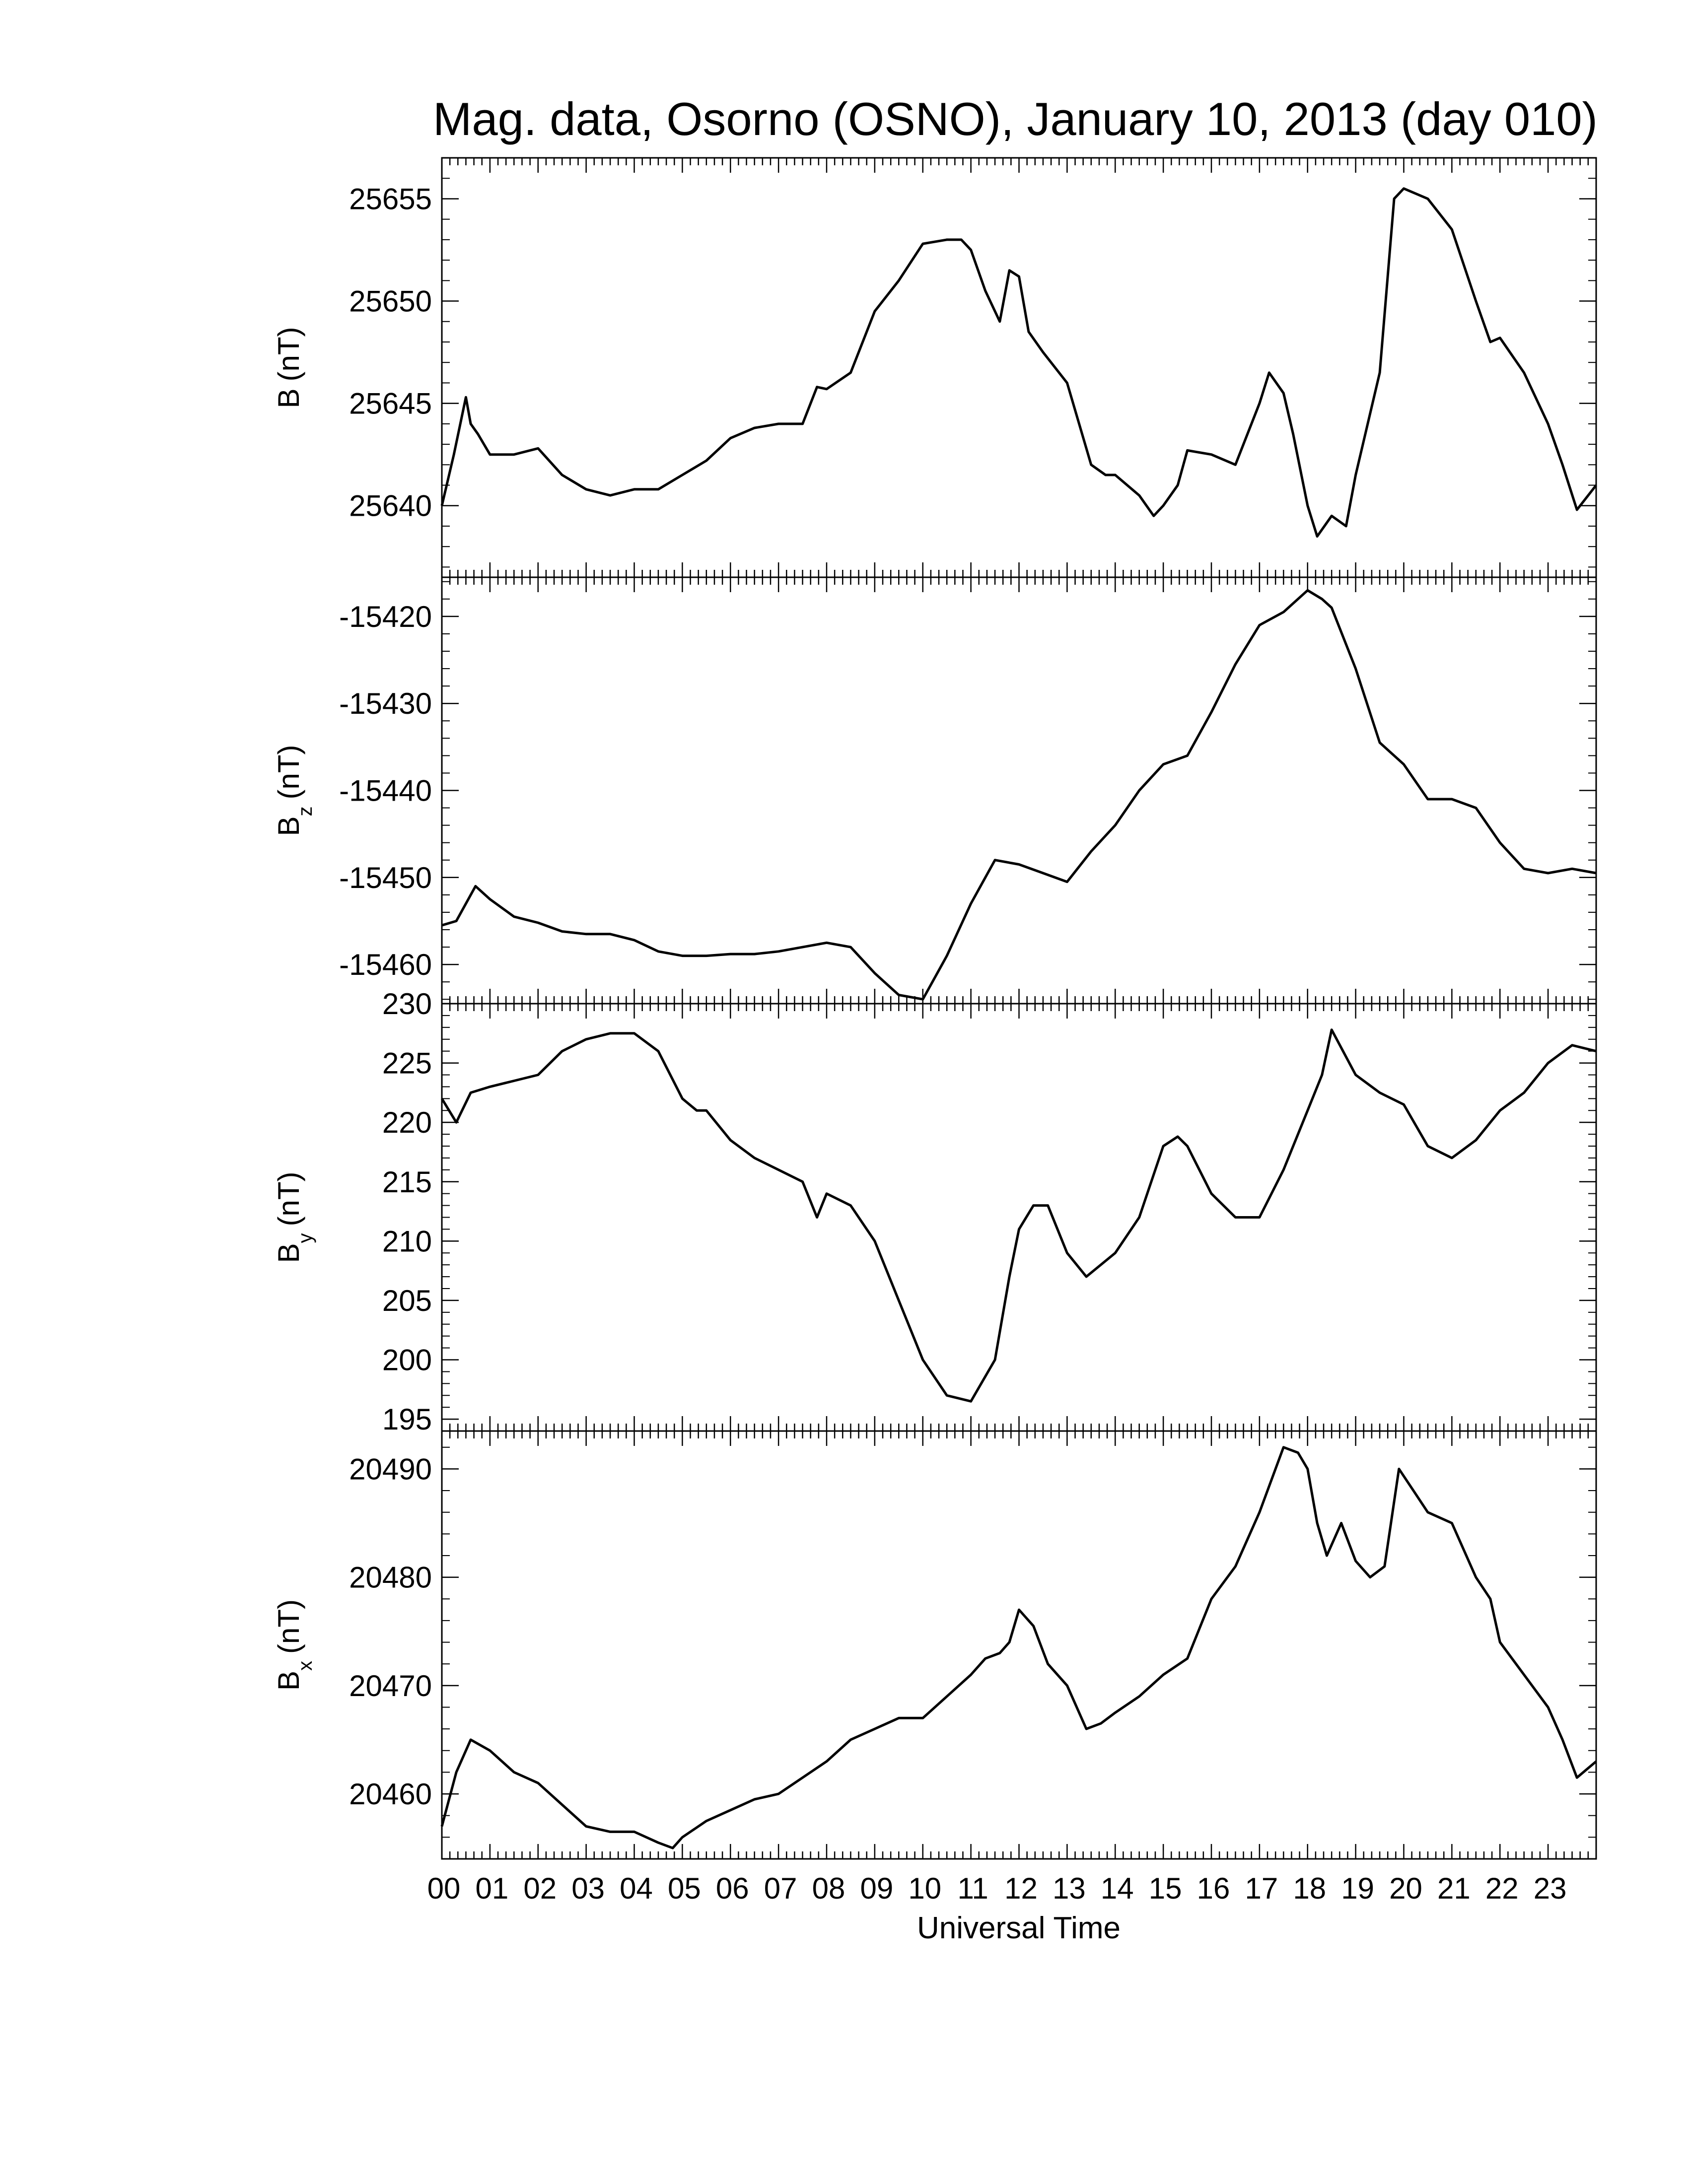 The height and width of the screenshot is (2184, 1688). I want to click on y-axis-label: B (nT), so click(288, 367).